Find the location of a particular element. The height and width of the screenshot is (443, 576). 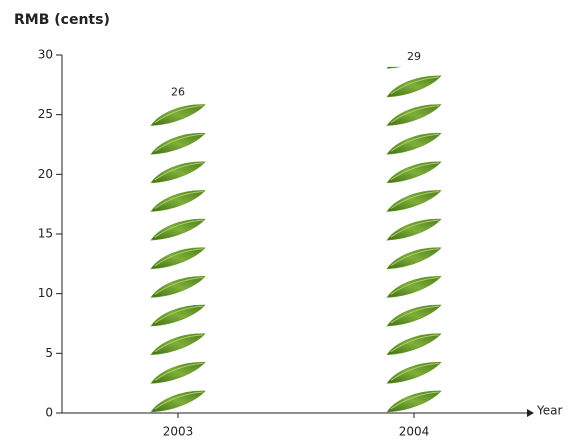

y-tick-label: 20 is located at coordinates (45, 174).